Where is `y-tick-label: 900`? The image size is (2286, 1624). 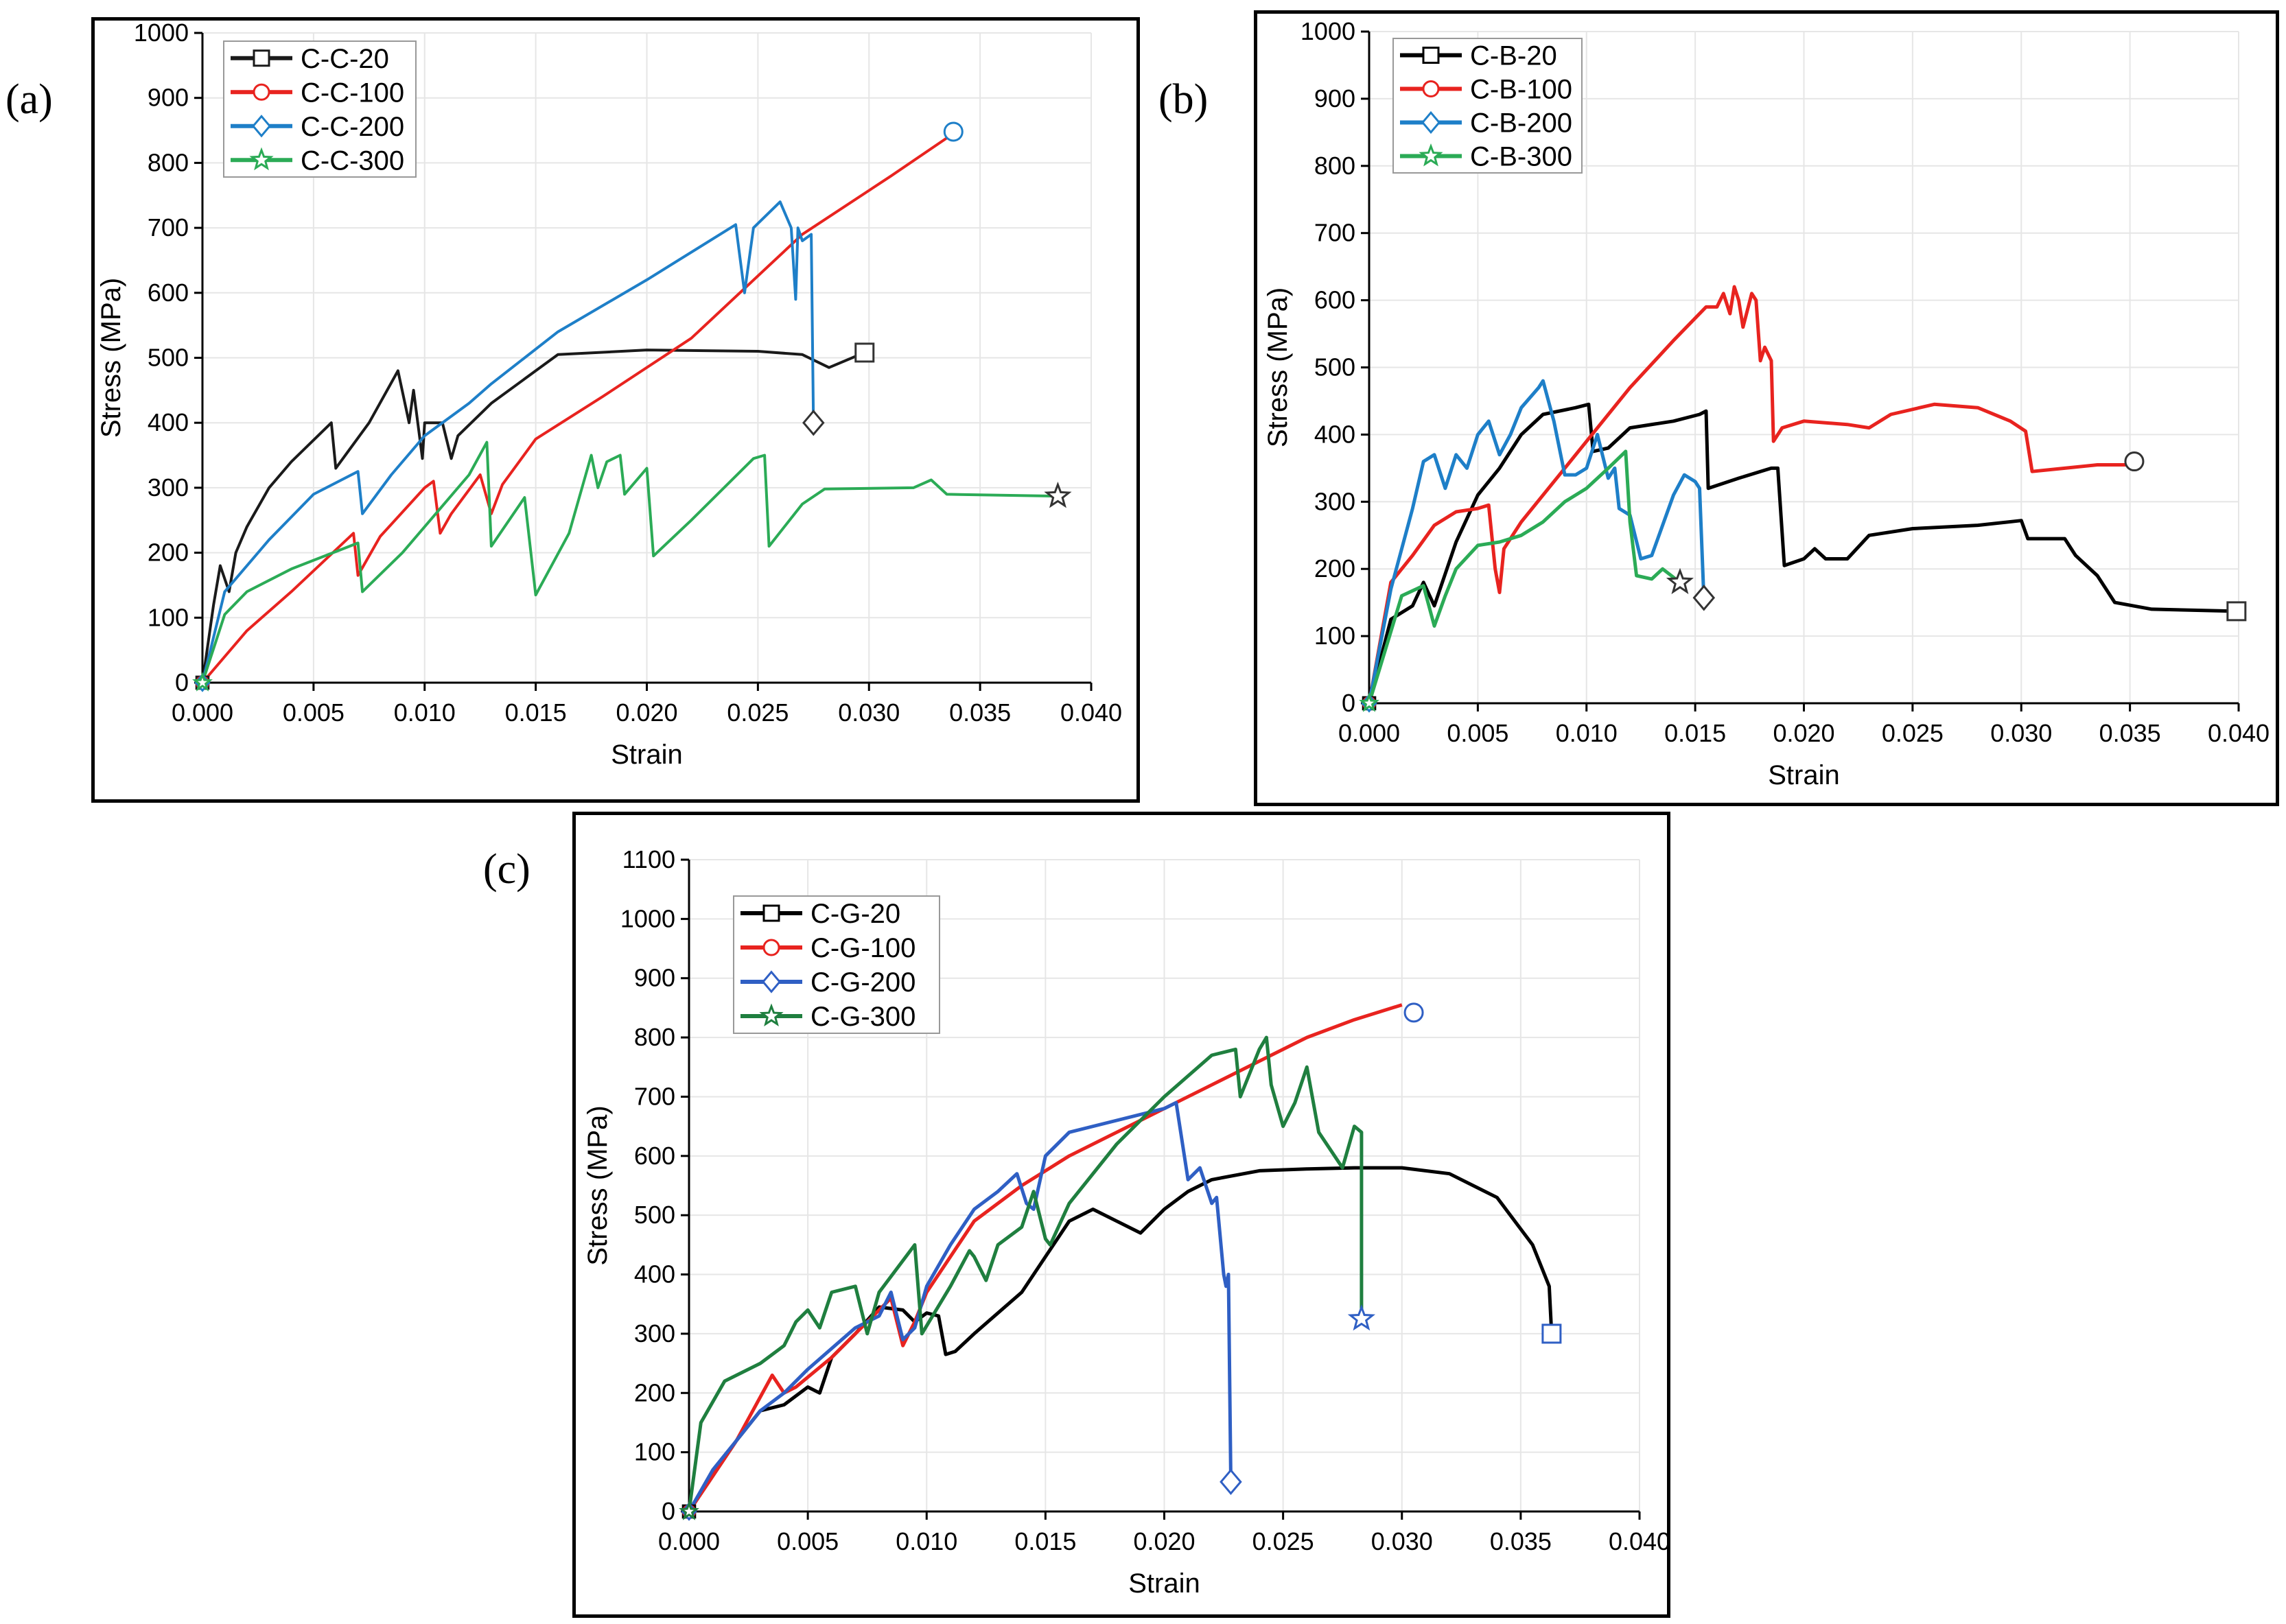 y-tick-label: 900 is located at coordinates (168, 98).